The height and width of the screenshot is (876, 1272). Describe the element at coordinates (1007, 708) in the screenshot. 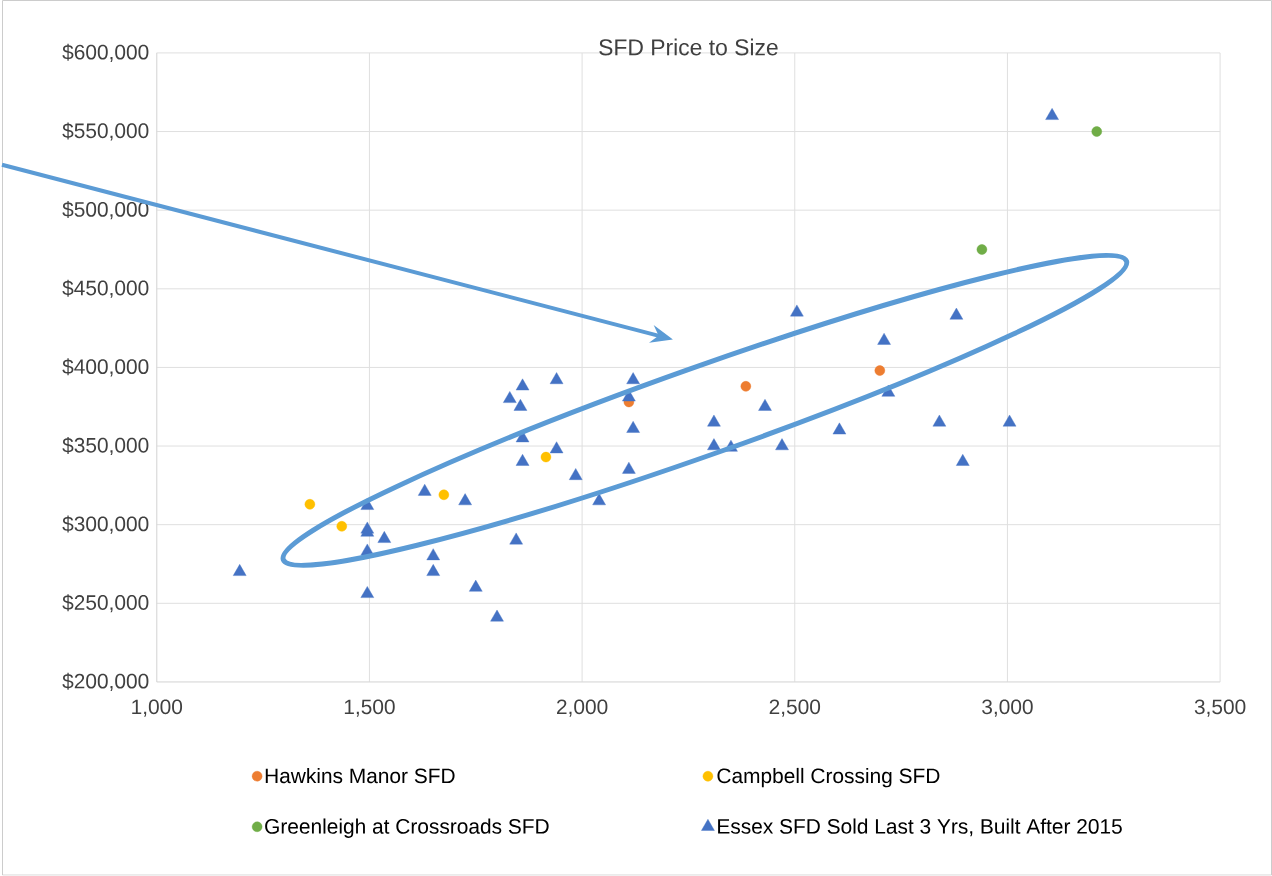

I see `x-tick-label: 3,000` at that location.